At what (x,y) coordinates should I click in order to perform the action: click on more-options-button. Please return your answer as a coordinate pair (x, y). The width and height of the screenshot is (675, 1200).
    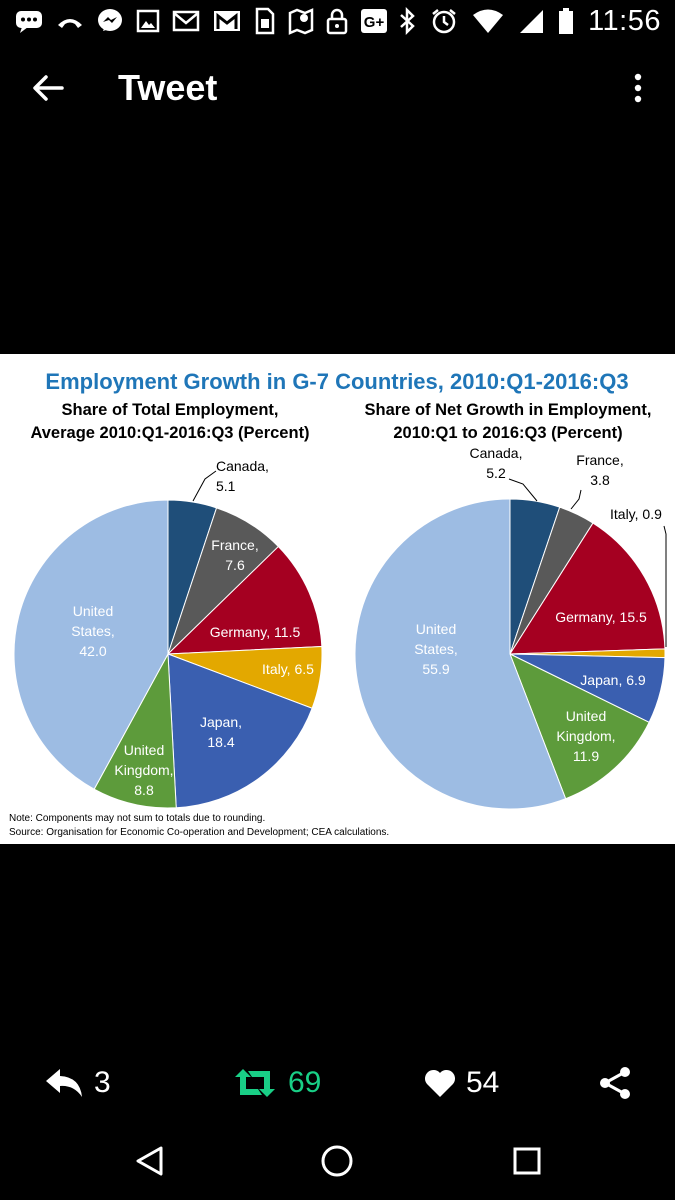
    Looking at the image, I should click on (638, 88).